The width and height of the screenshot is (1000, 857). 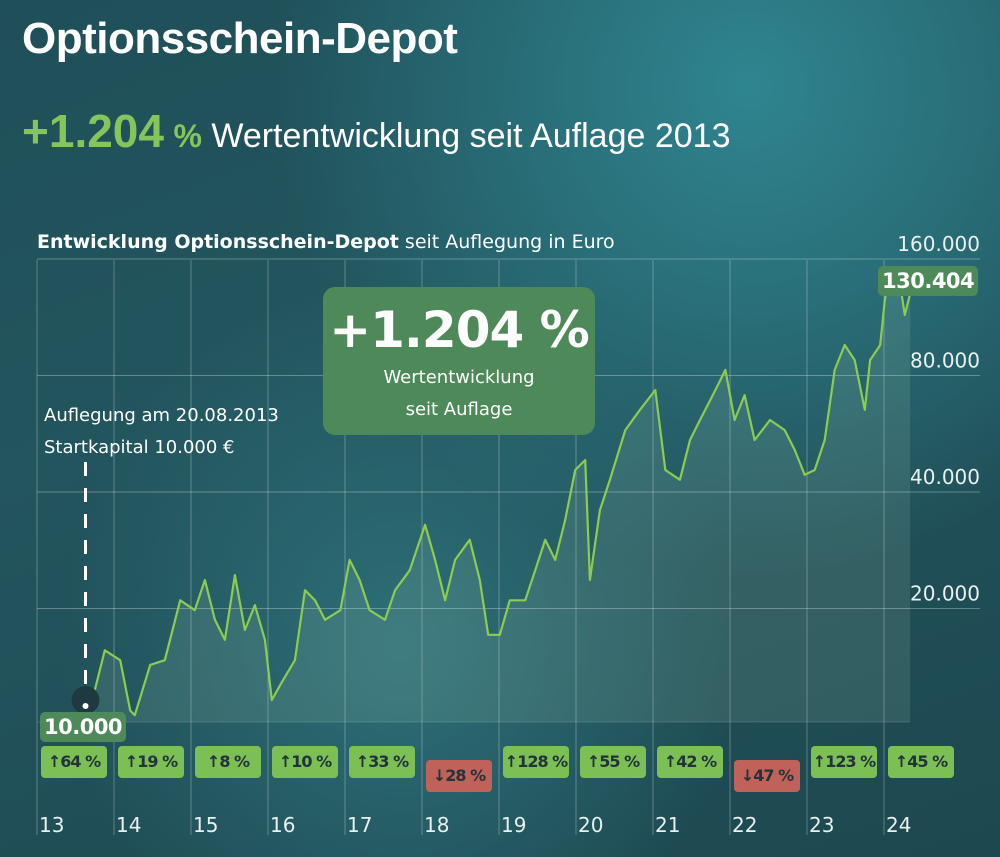 I want to click on y-tick-label: 80.000, so click(x=945, y=361).